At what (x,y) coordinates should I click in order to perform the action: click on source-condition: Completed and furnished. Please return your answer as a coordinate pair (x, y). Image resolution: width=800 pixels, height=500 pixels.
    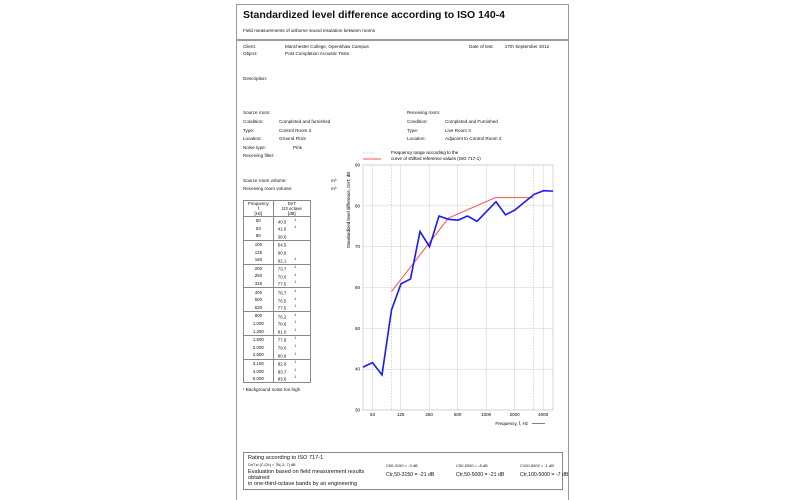
    Looking at the image, I should click on (305, 121).